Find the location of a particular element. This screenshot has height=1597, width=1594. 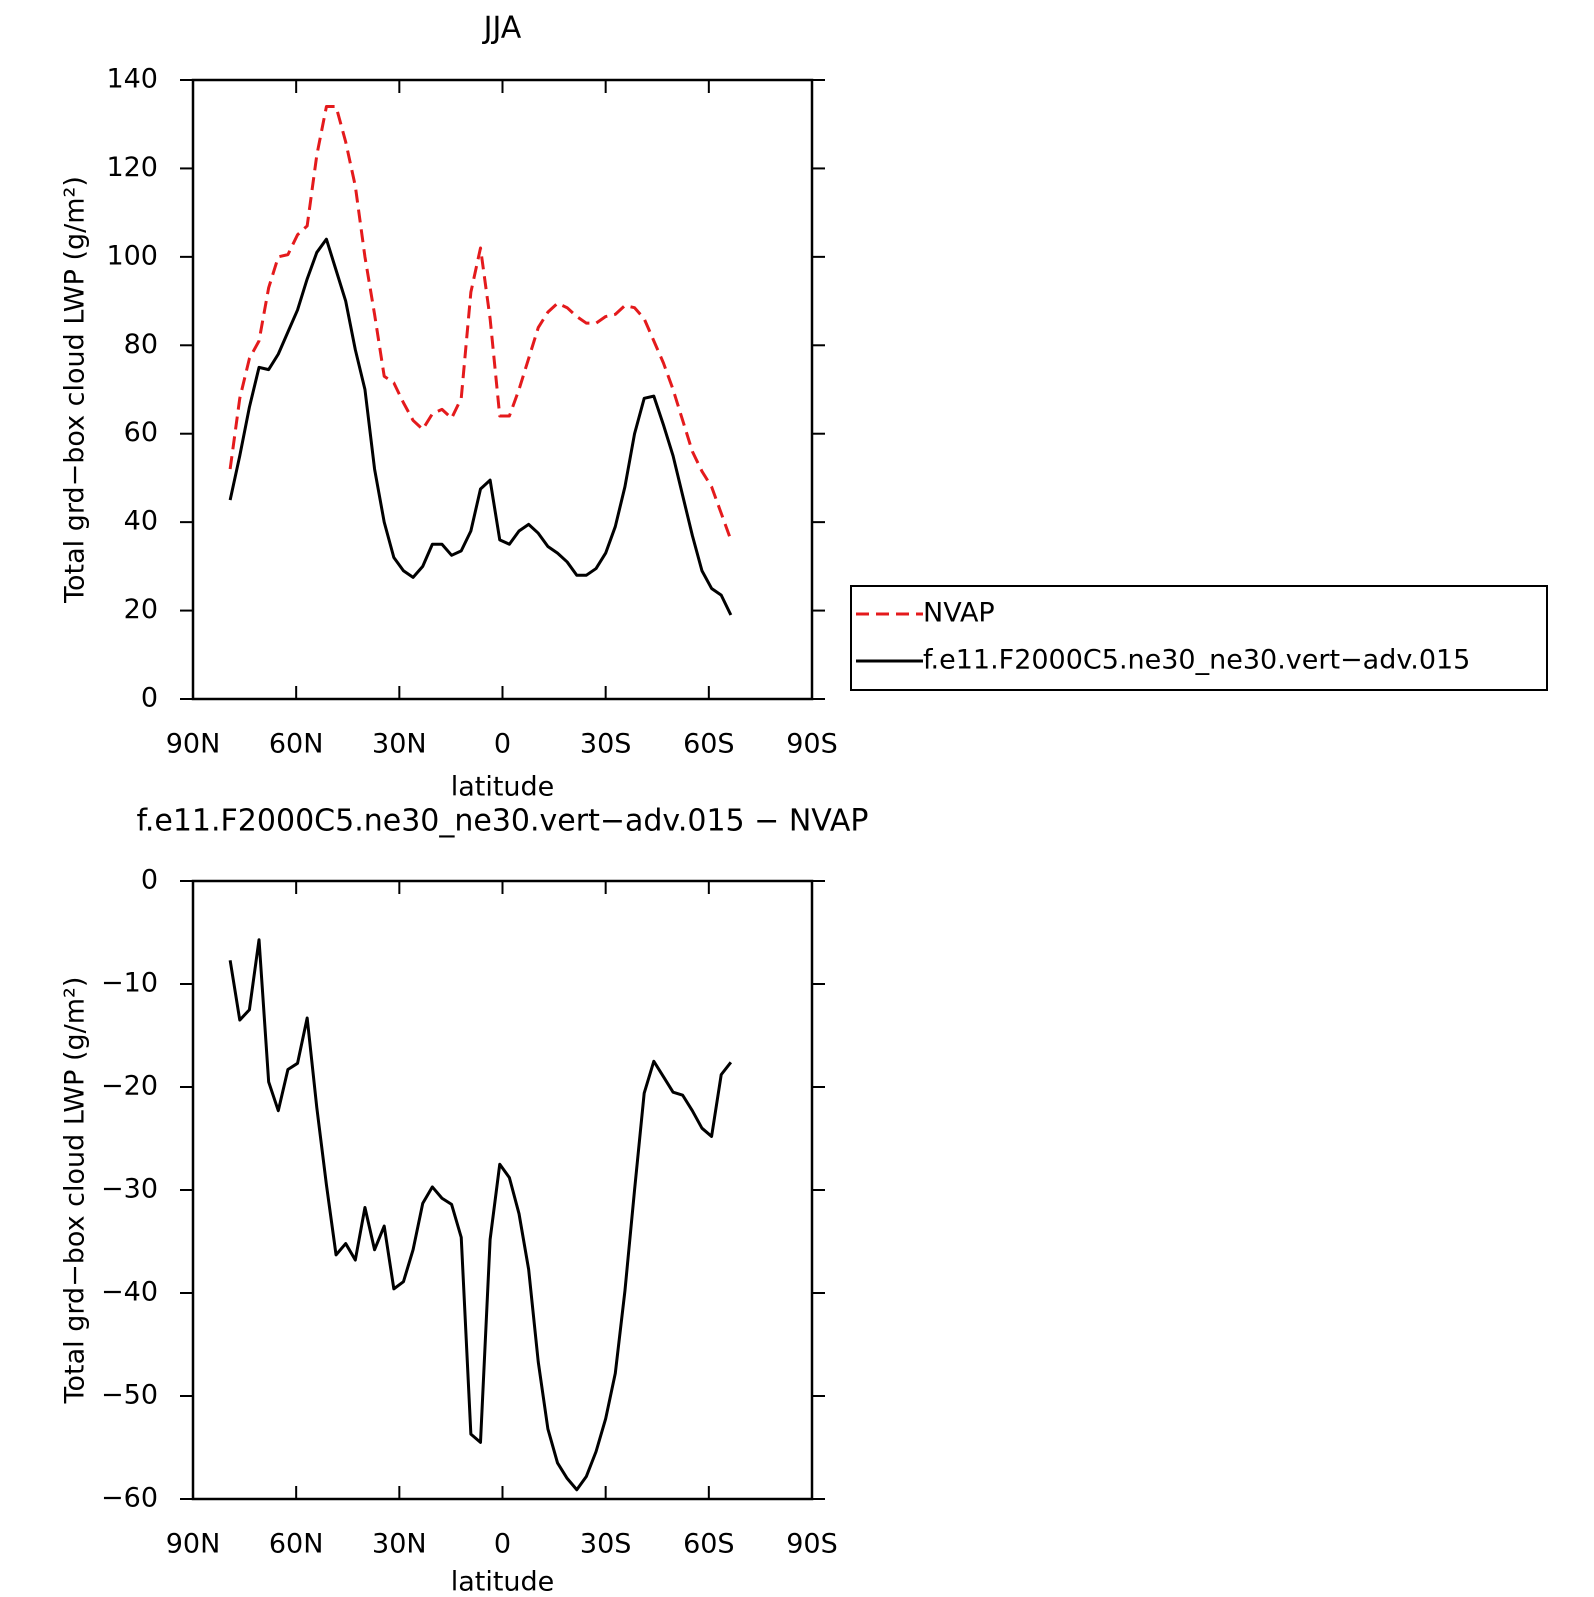

y-tick-label: −40 is located at coordinates (129, 1292).